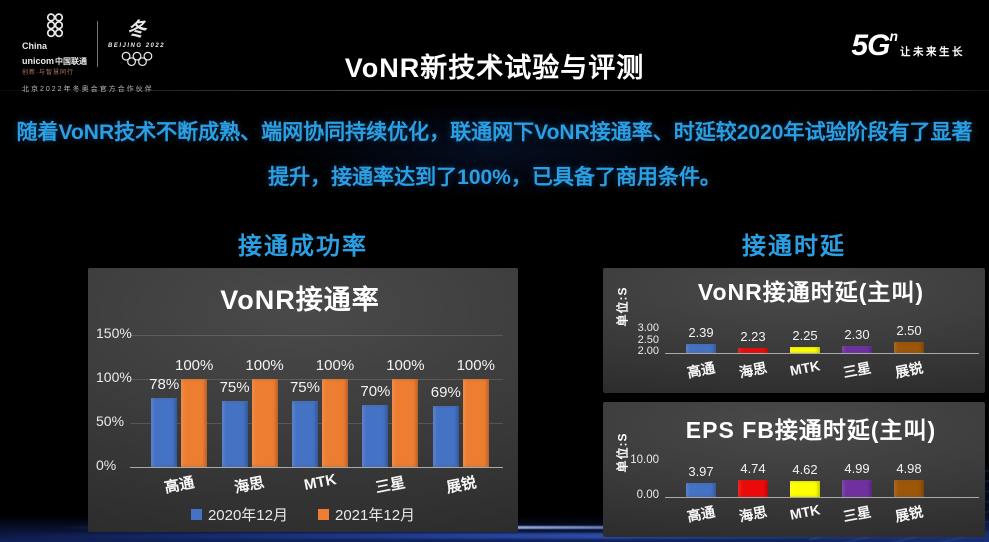  I want to click on bar-group: 78% 100%, so click(179, 401).